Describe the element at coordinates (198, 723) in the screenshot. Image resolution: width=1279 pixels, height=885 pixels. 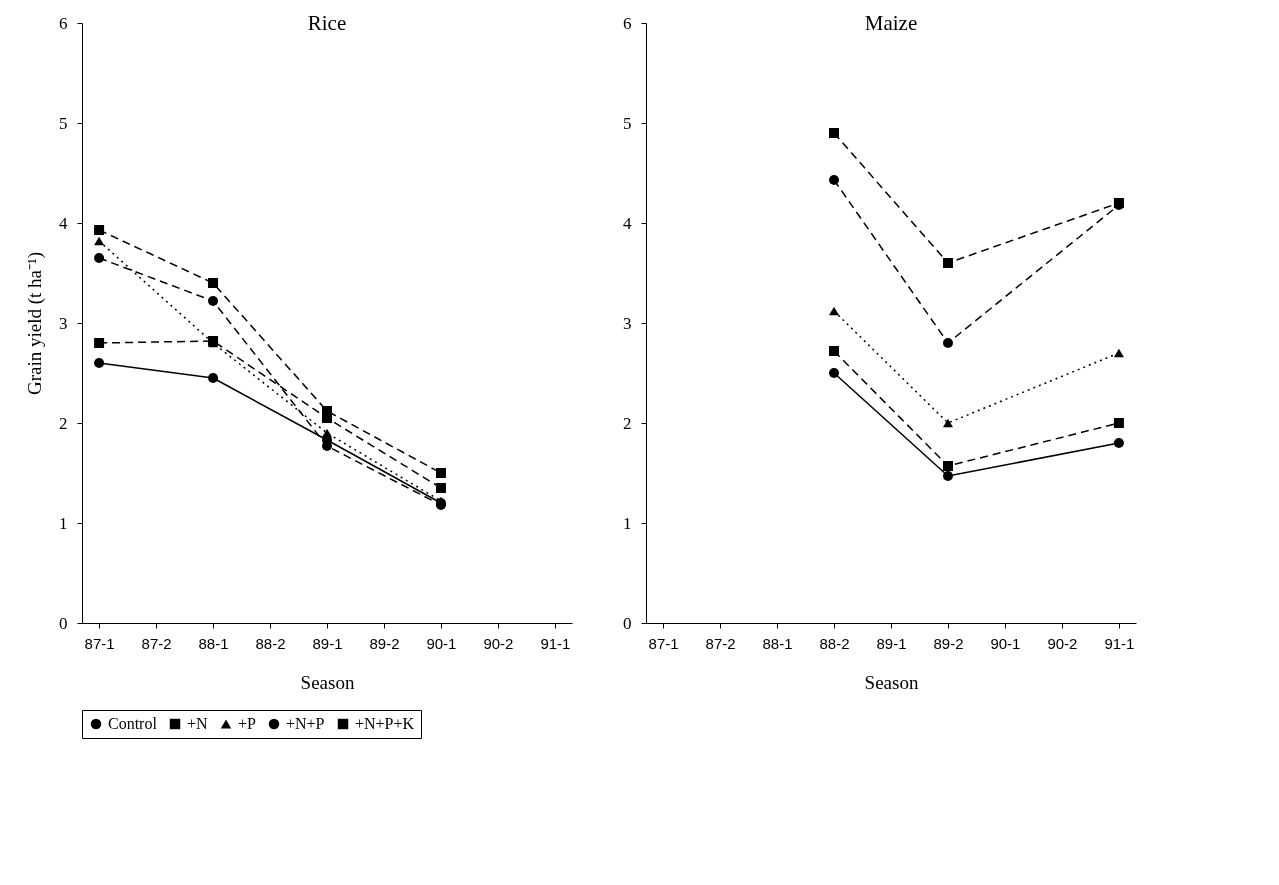
I see `legend-label: +N` at that location.